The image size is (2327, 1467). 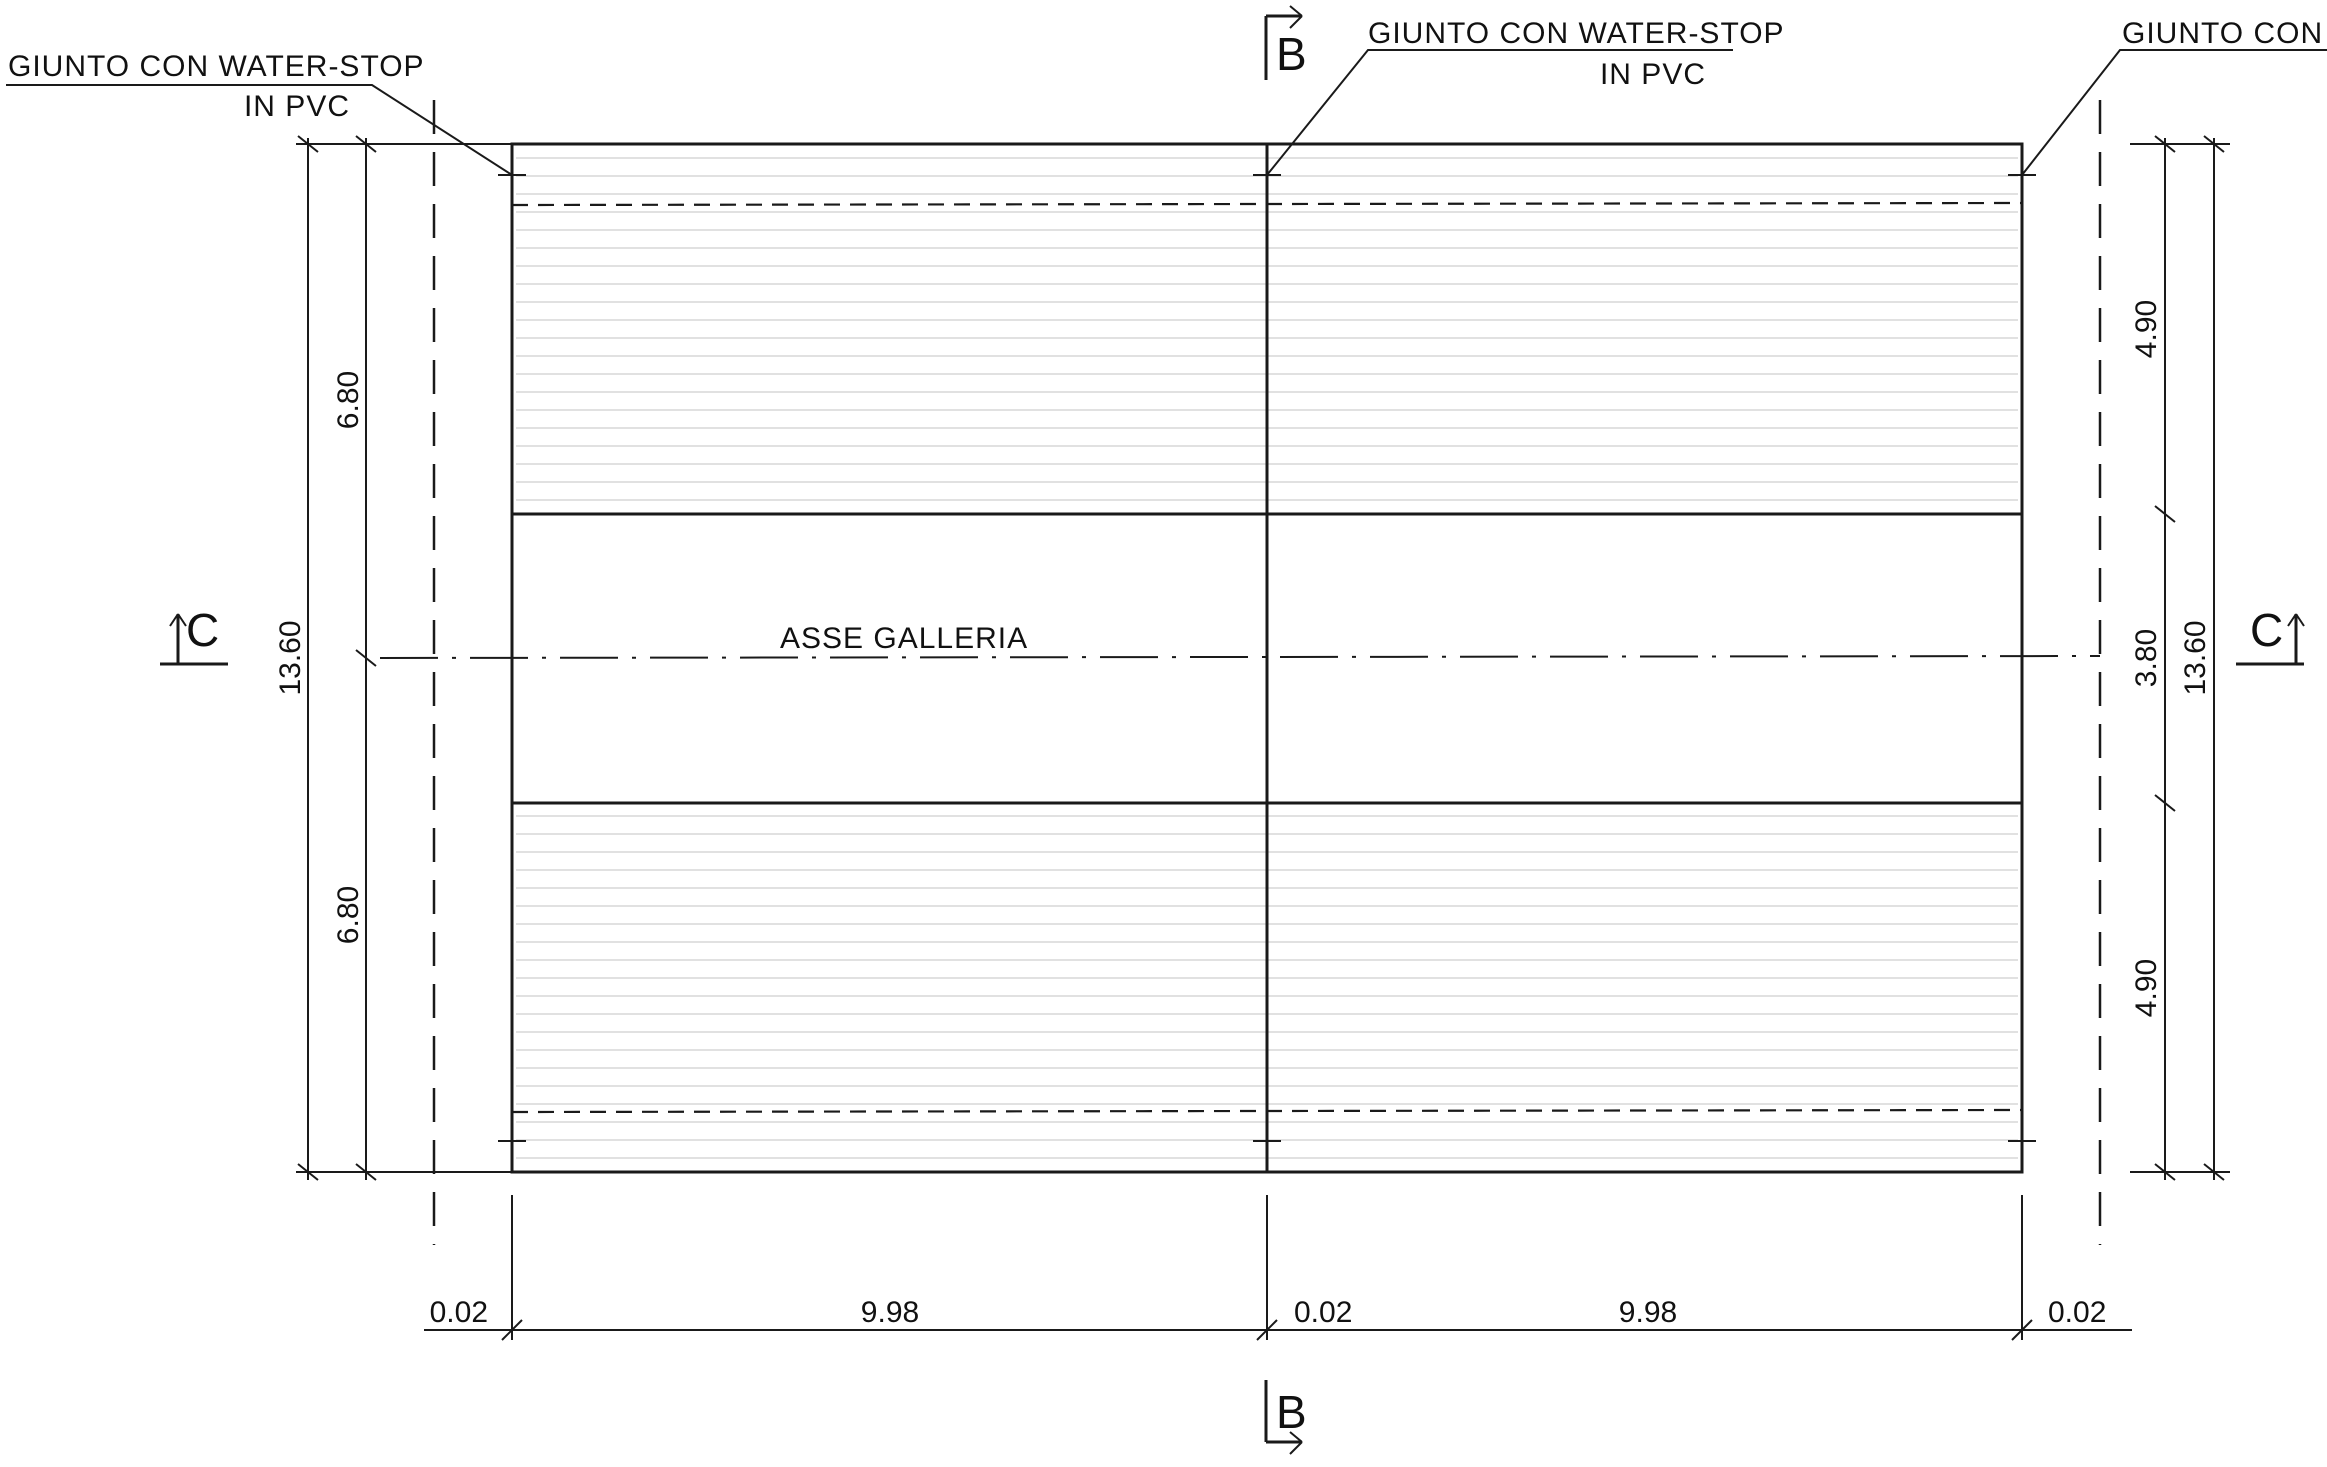 What do you see at coordinates (904, 638) in the screenshot?
I see `axis-label: ASSE GALLERIA` at bounding box center [904, 638].